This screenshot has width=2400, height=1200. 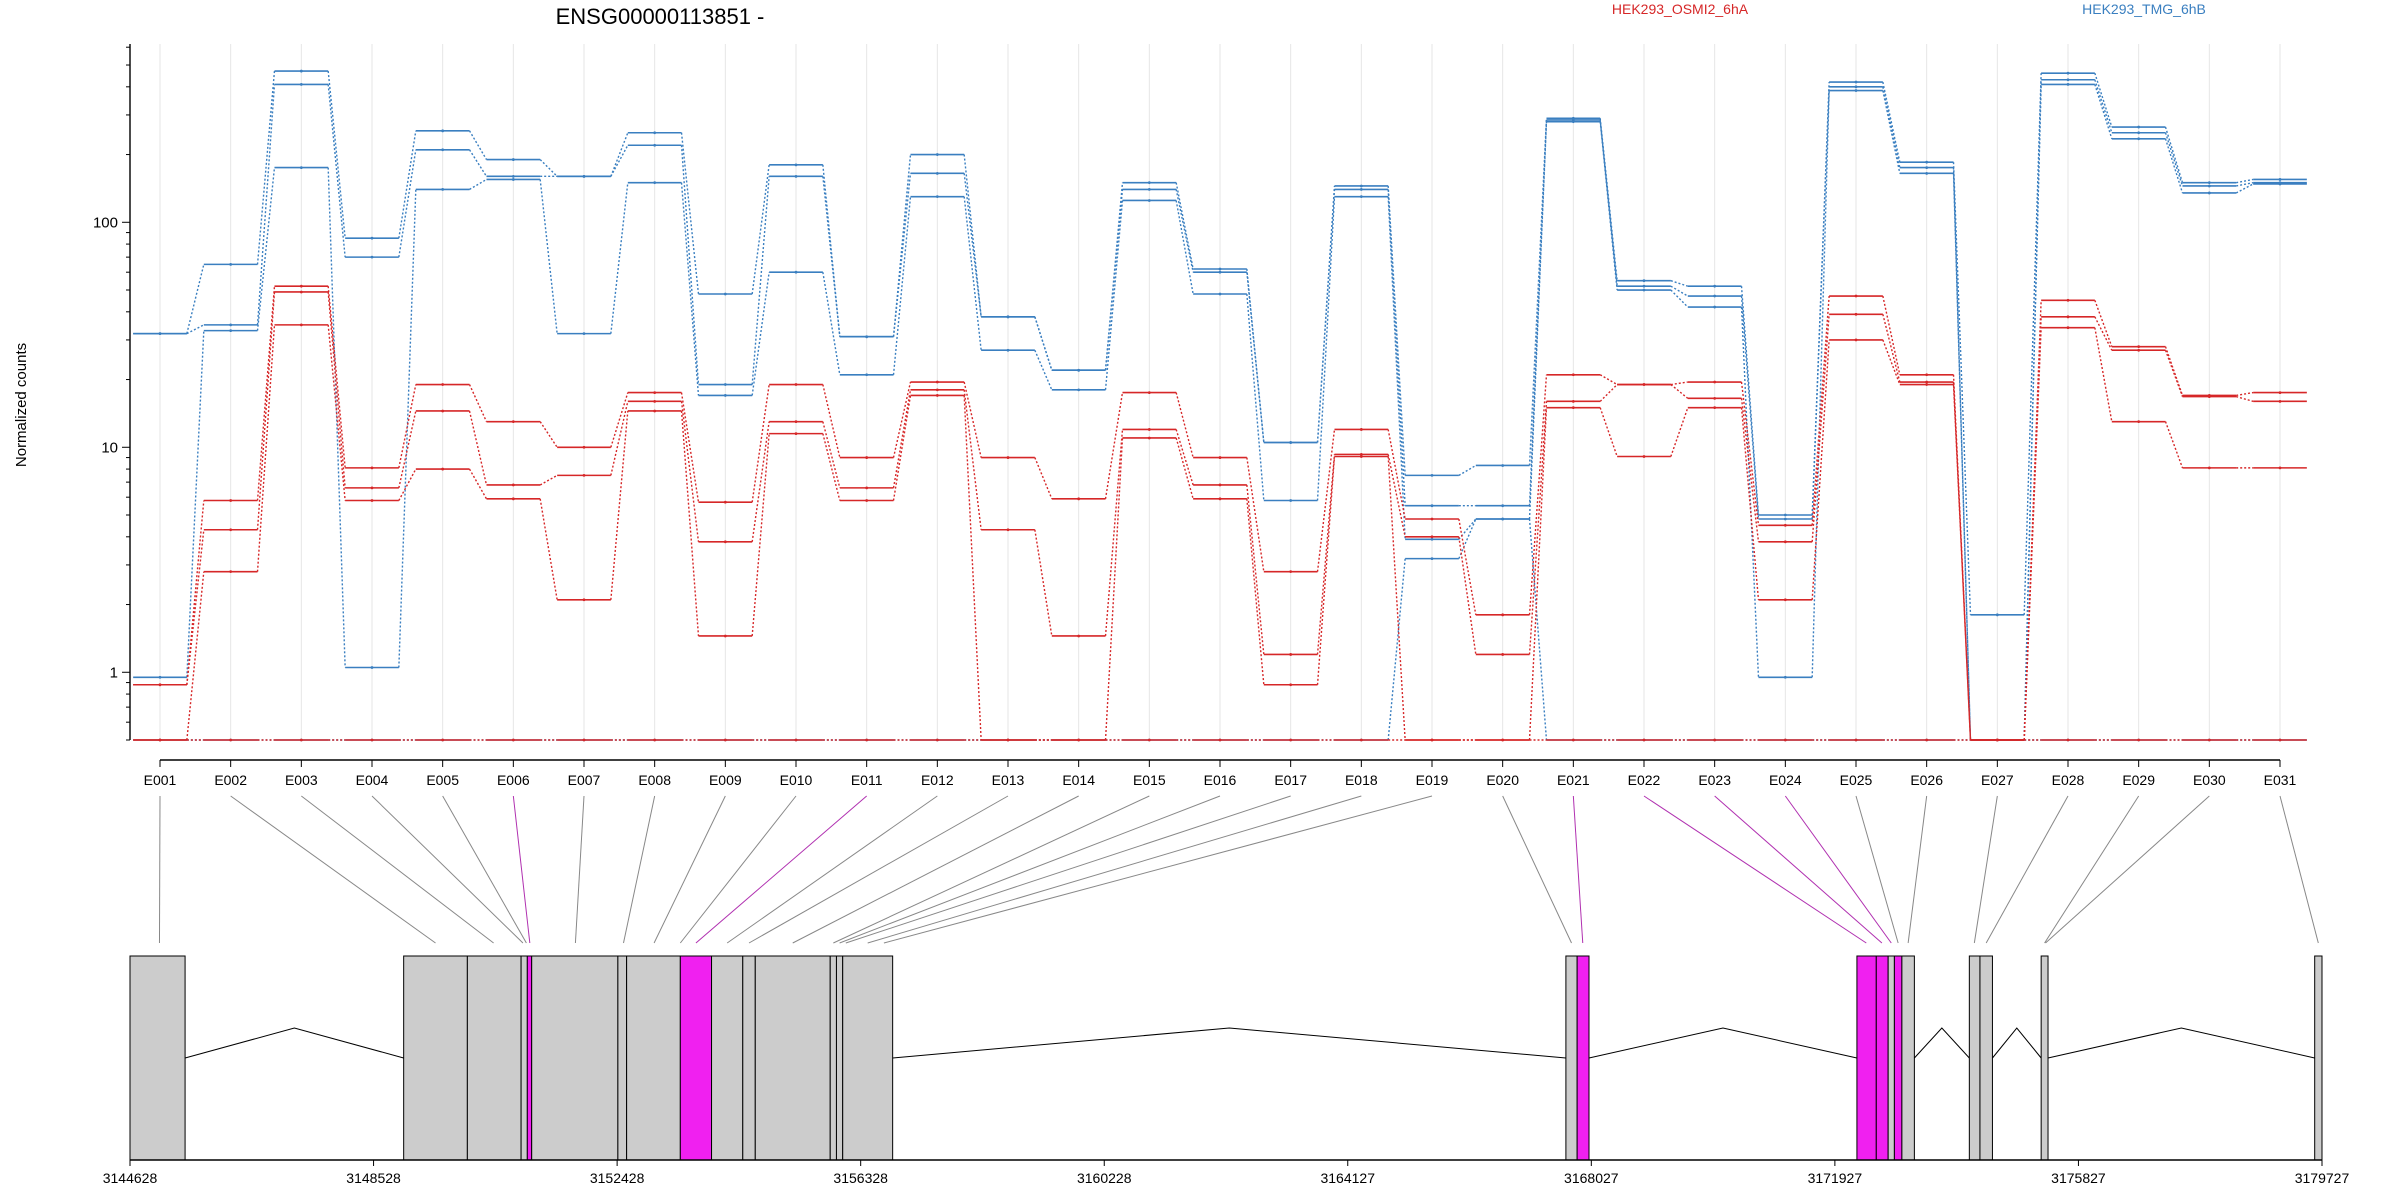 I want to click on bin-link-e012, so click(x=832, y=869).